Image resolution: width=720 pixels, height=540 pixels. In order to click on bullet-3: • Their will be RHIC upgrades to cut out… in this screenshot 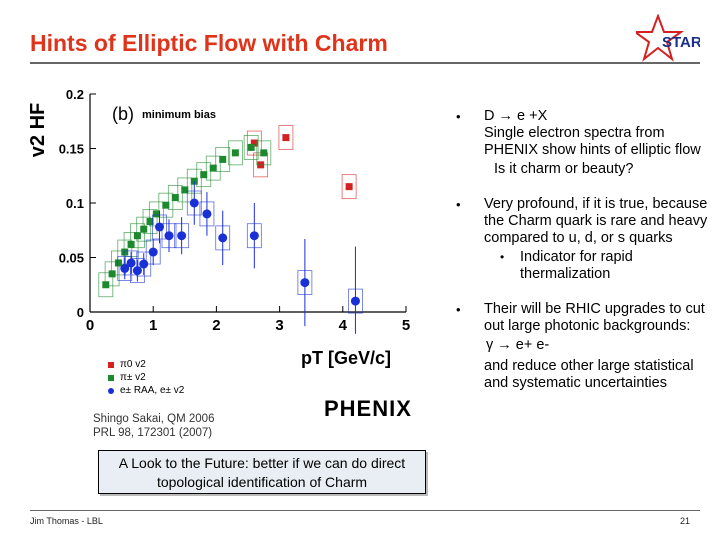, I will do `click(581, 346)`.